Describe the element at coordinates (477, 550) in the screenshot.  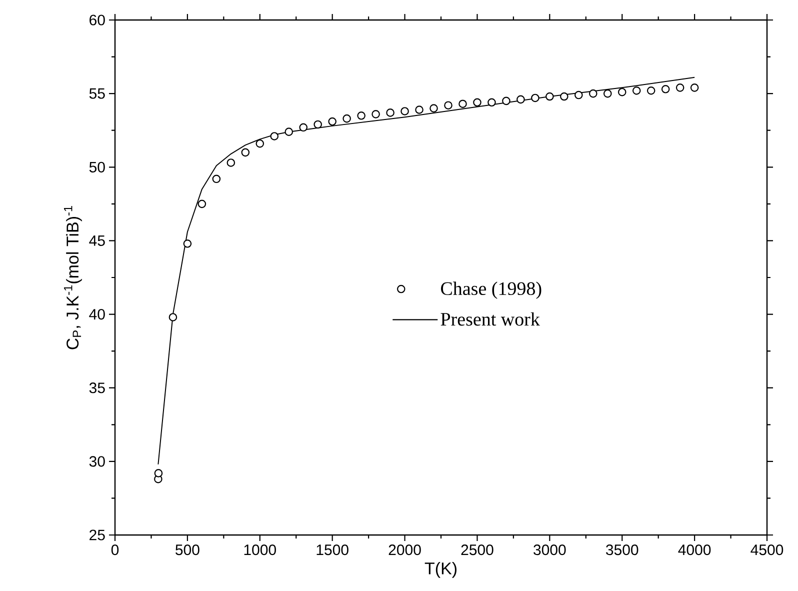
I see `x-tick-label: 2500` at that location.